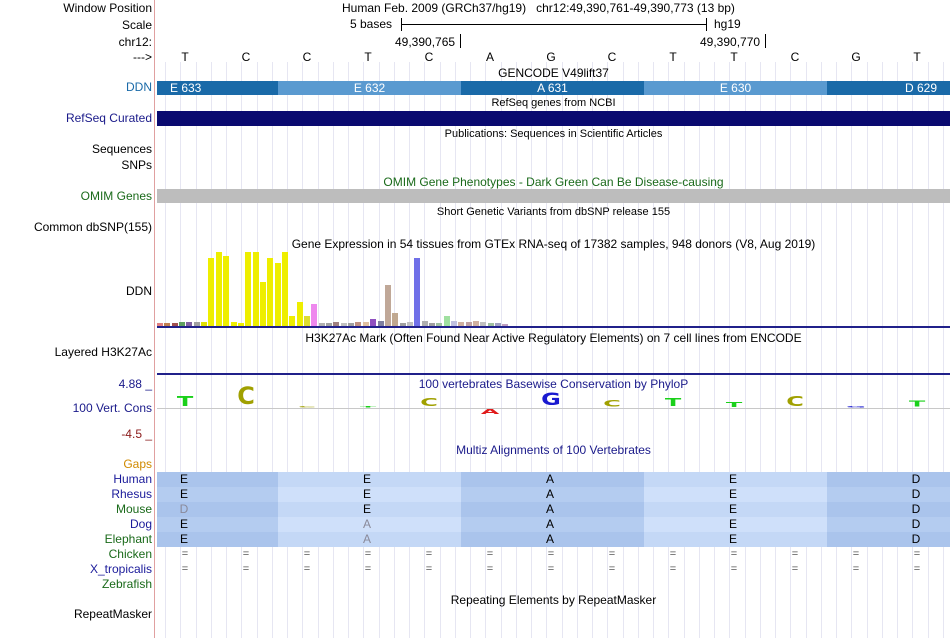 The height and width of the screenshot is (638, 950). Describe the element at coordinates (120, 569) in the screenshot. I see `species-label: X_tropicalis` at that location.